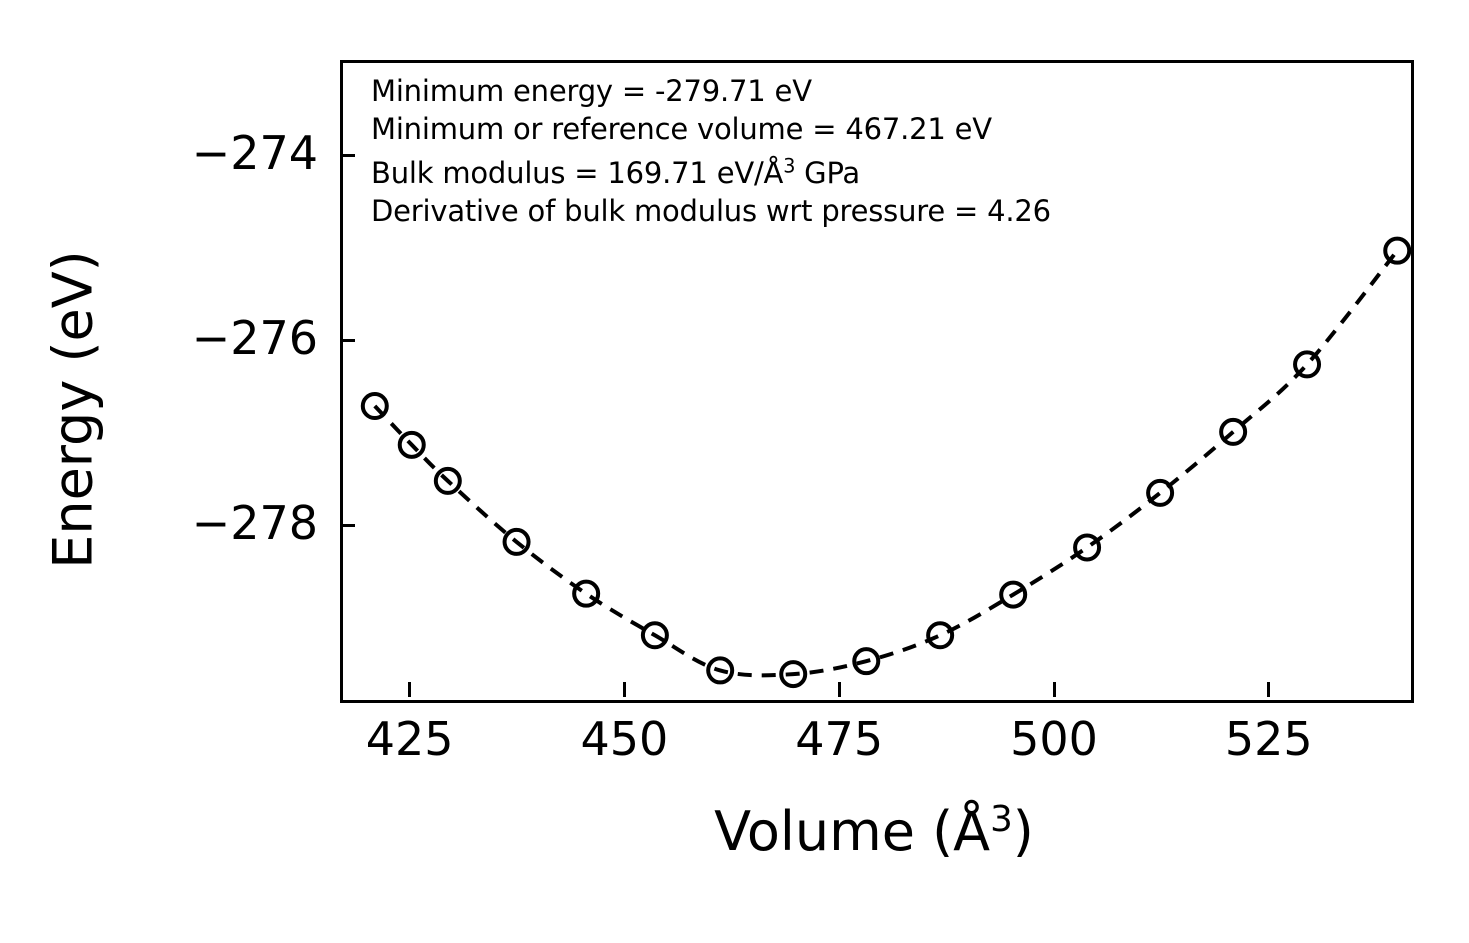 Image resolution: width=1469 pixels, height=943 pixels. I want to click on x-axis-title: Volume (Å3), so click(874, 831).